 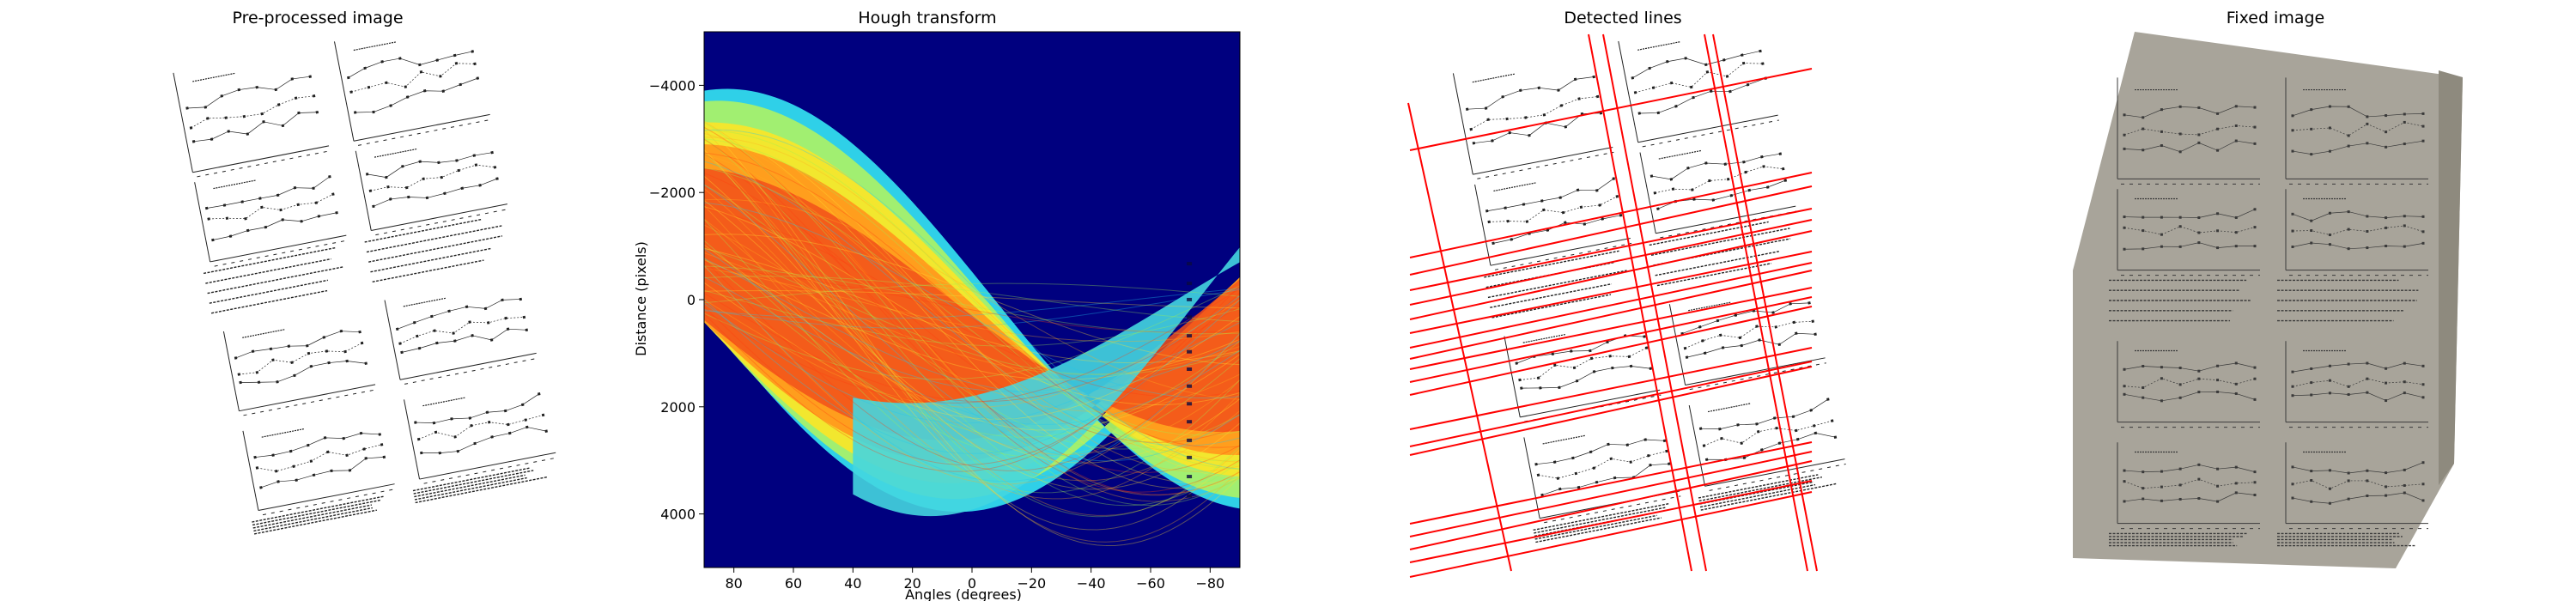 What do you see at coordinates (678, 407) in the screenshot?
I see `y-tick-label: 2000` at bounding box center [678, 407].